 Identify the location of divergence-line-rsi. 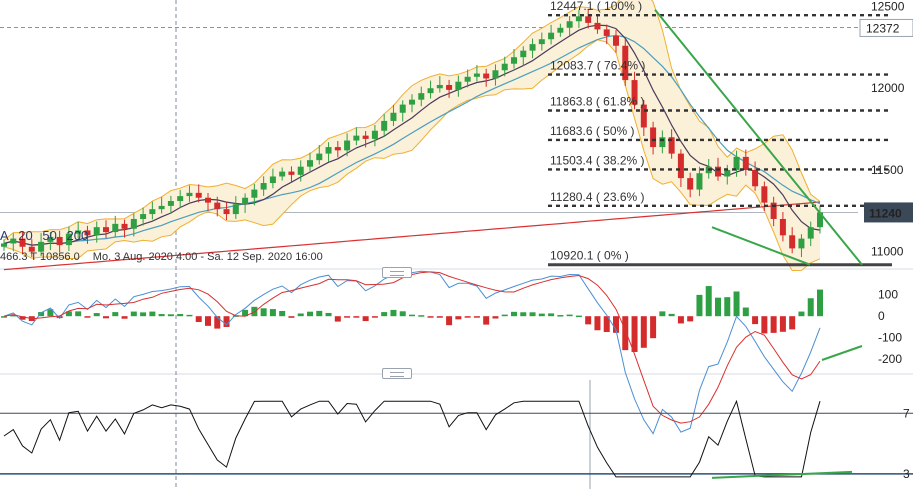
(782, 474).